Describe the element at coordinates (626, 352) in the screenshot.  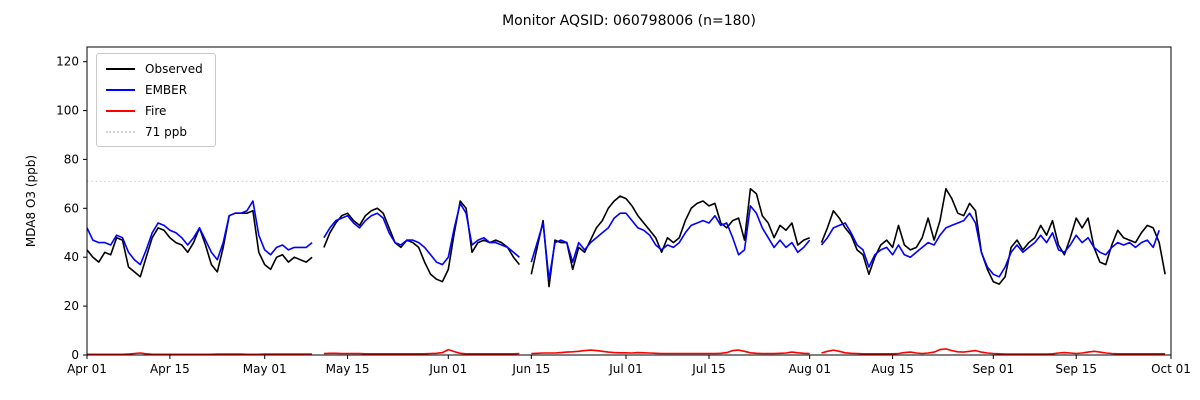
I see `fire-line` at that location.